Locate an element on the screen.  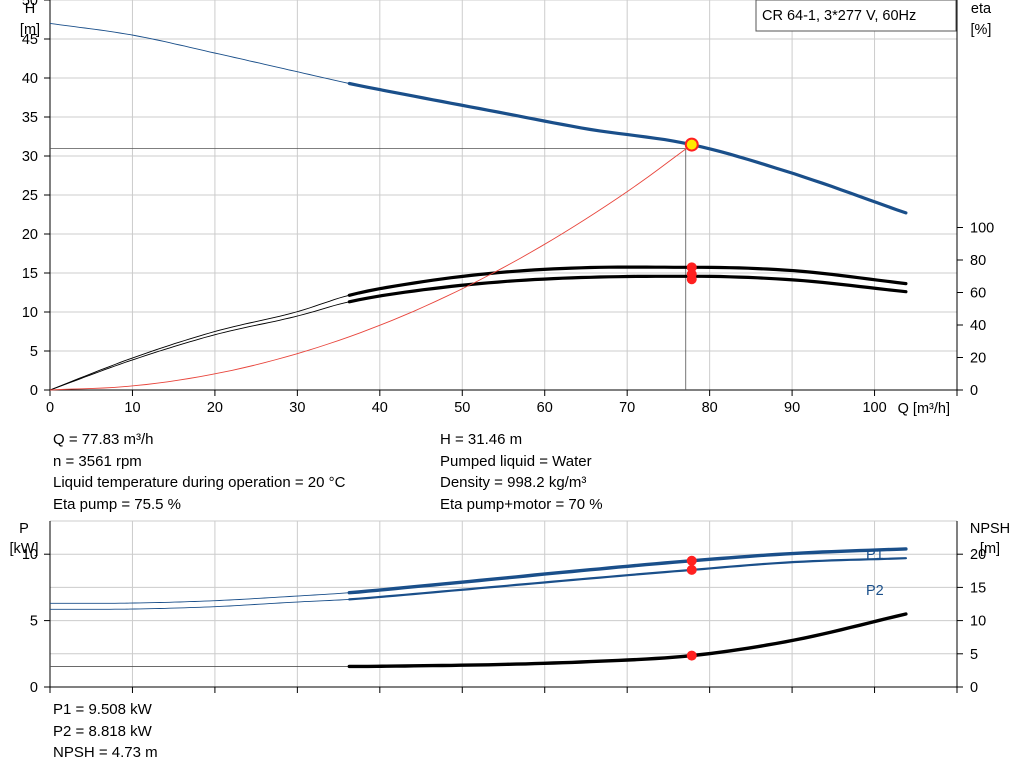
eta-pump-motor-curve is located at coordinates (627, 289).